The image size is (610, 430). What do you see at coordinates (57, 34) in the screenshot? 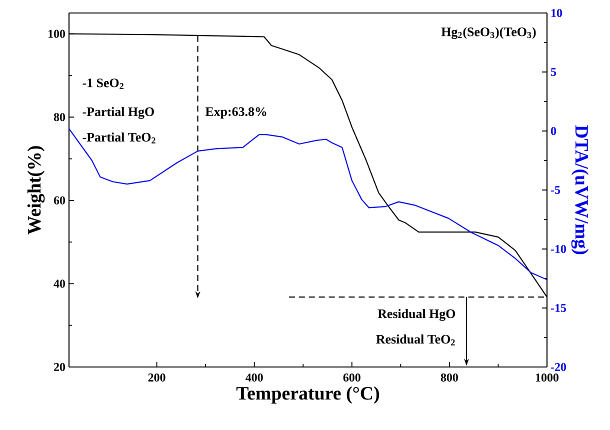
I see `y-tick-label: 100` at bounding box center [57, 34].